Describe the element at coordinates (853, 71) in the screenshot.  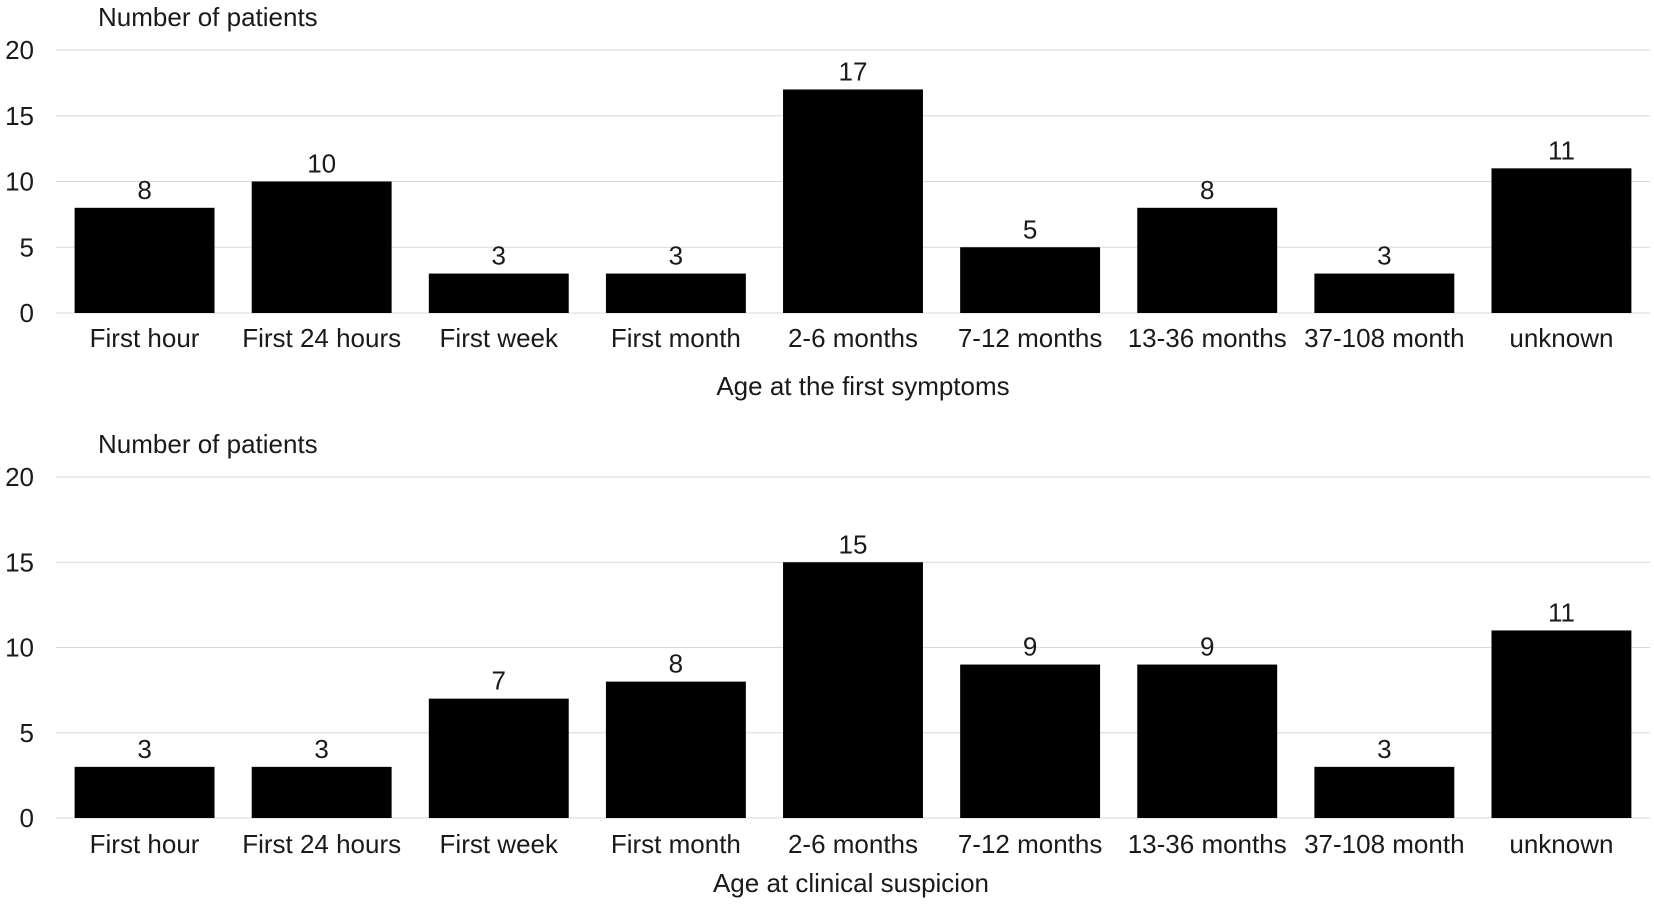
I see `data-label: 17` at that location.